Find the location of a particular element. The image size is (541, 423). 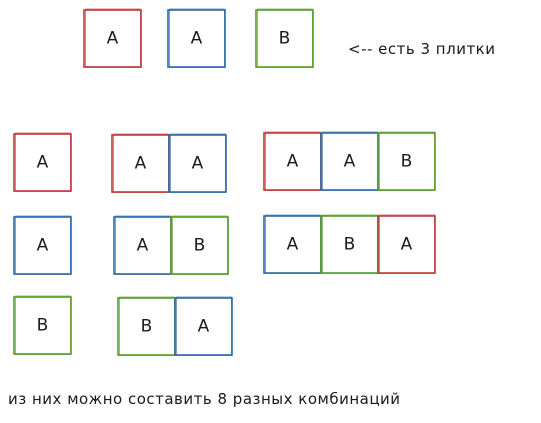

combination-8-tile-1: A is located at coordinates (292, 244).